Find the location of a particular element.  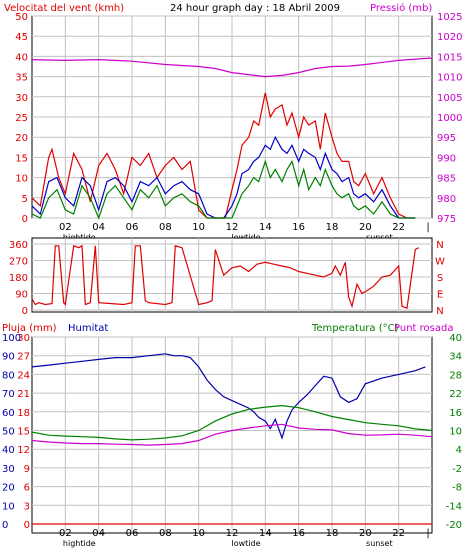

bottom-x-tick-02: 02 is located at coordinates (65, 533).